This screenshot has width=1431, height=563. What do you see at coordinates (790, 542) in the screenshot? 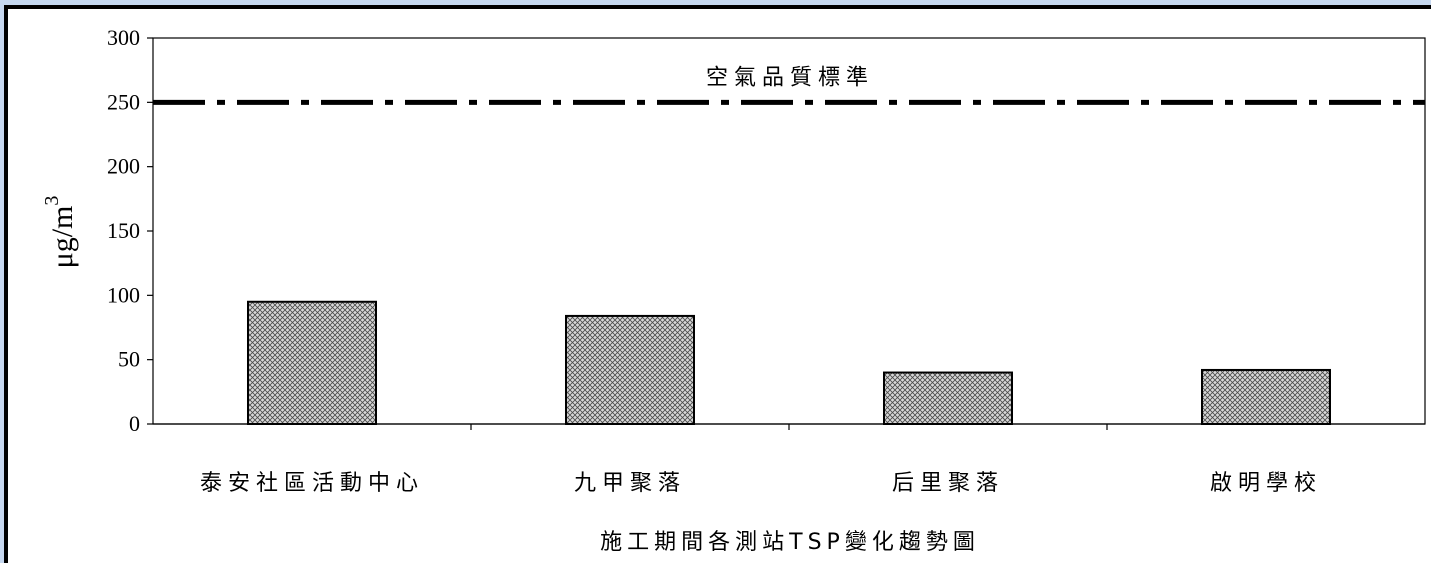
I see `chart-caption: 施工期間各測站TSP變化趨勢圖` at bounding box center [790, 542].